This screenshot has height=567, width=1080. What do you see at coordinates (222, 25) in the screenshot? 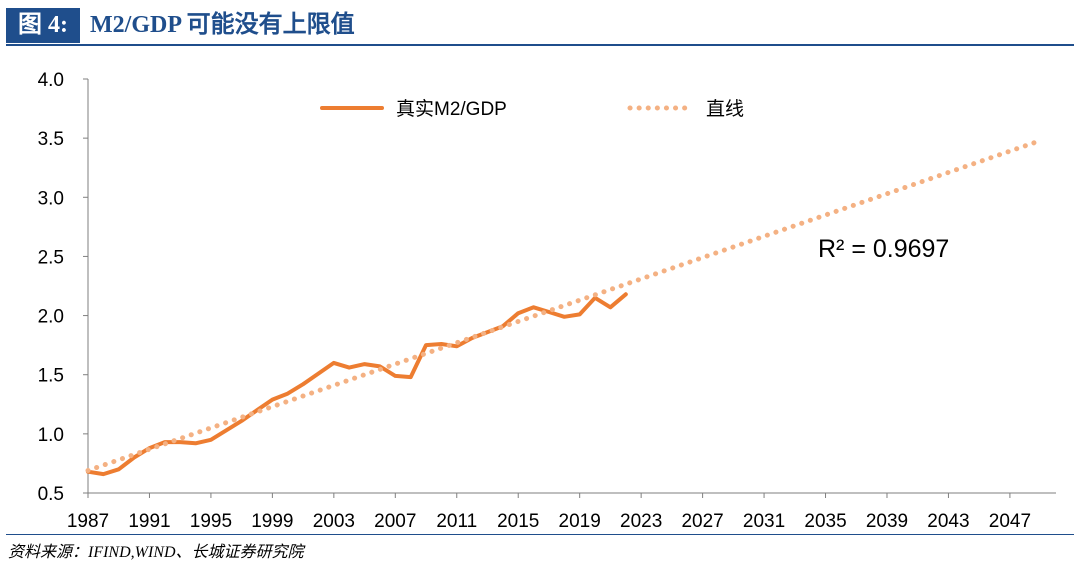
I see `figure-title: M2/GDP 可能没有上限值` at bounding box center [222, 25].